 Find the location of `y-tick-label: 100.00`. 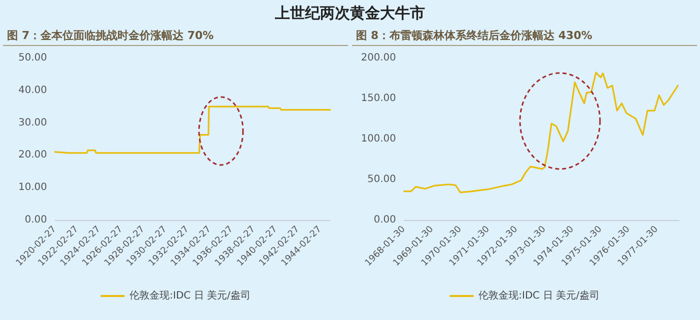

y-tick-label: 100.00 is located at coordinates (378, 139).